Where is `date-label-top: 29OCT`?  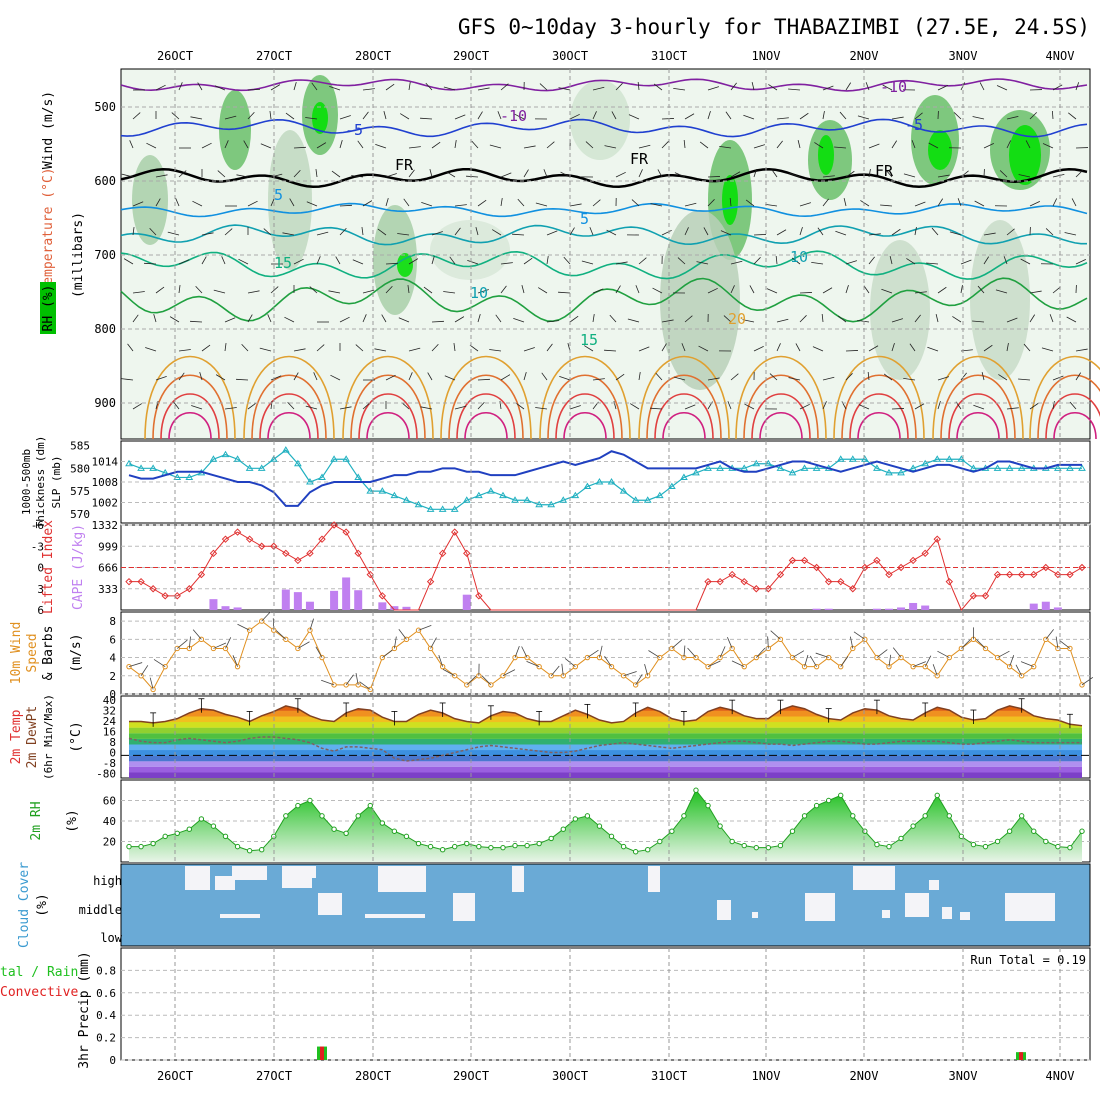 date-label-top: 29OCT is located at coordinates (471, 56).